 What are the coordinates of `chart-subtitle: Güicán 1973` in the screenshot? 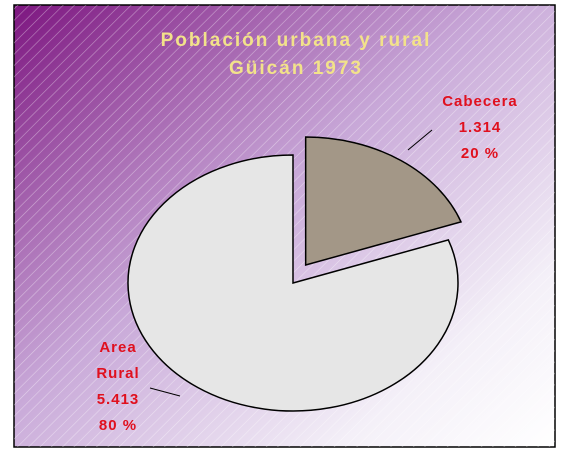 It's located at (296, 68).